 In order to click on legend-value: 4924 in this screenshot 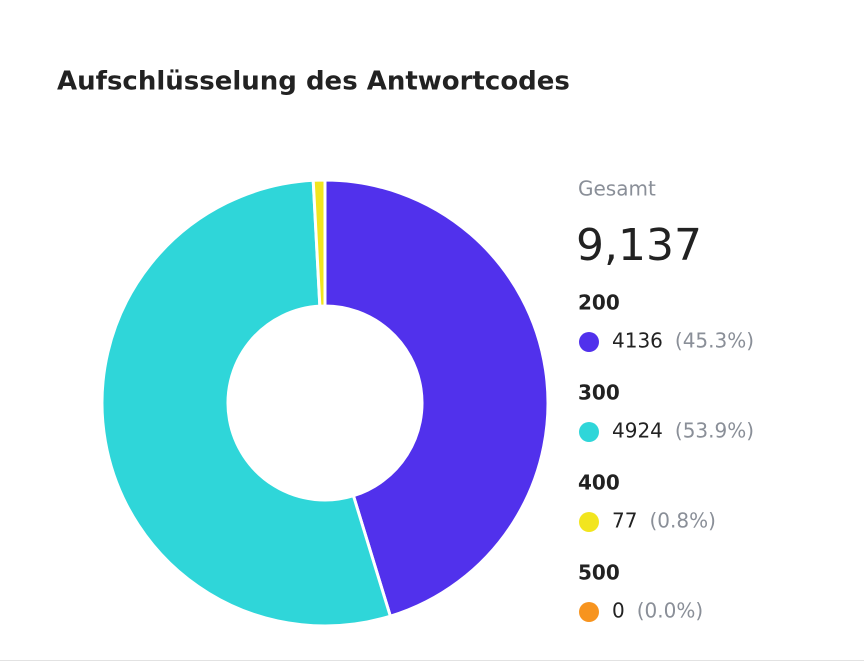, I will do `click(637, 431)`.